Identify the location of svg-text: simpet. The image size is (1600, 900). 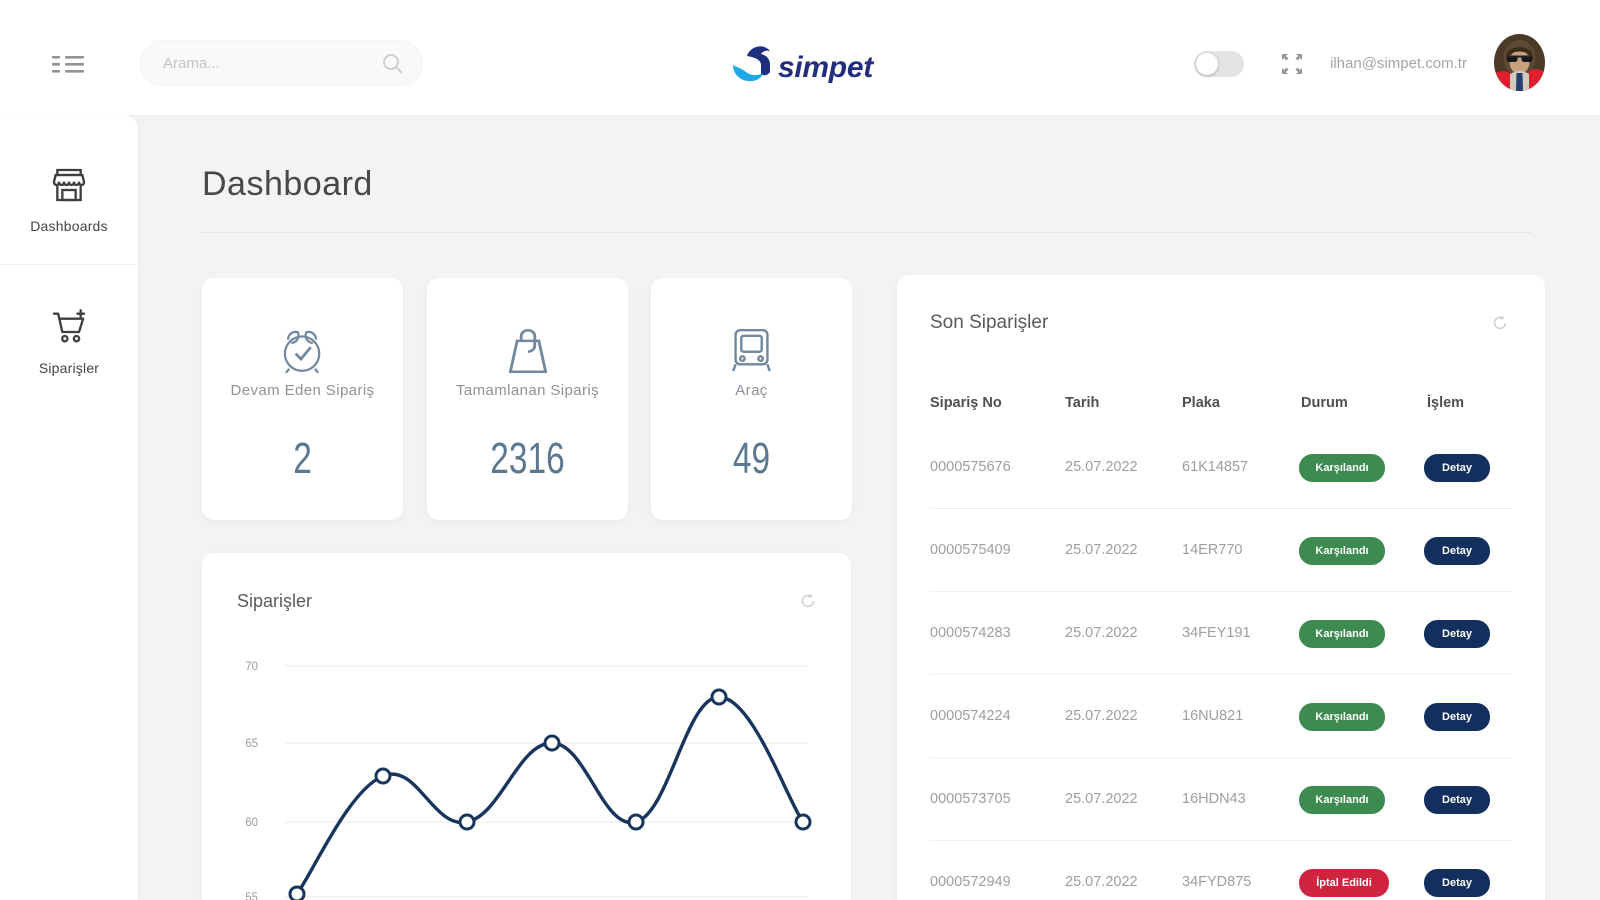
(826, 67).